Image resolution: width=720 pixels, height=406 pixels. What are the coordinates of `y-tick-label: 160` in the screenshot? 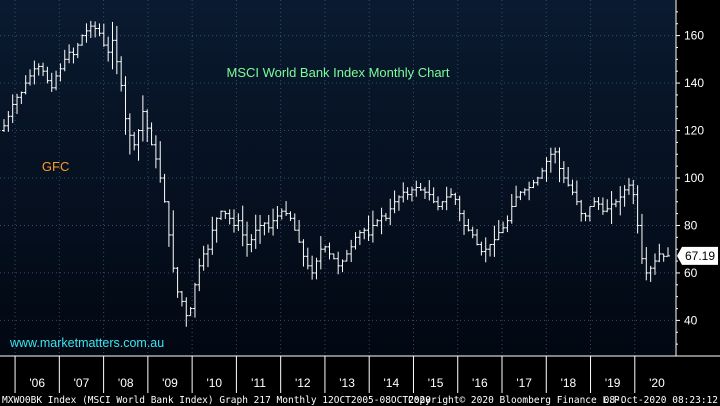 It's located at (694, 36).